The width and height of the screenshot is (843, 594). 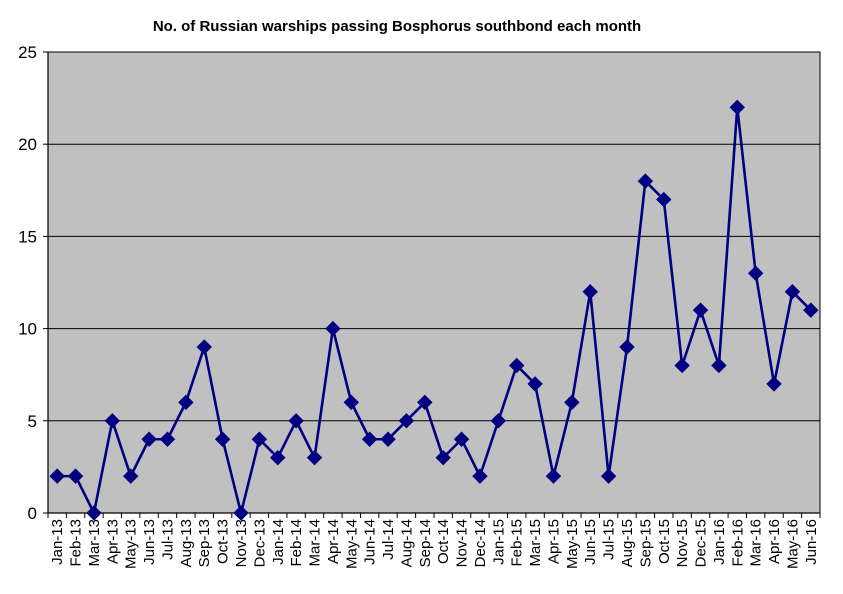 I want to click on x-tick-label: Aug-14, so click(x=406, y=543).